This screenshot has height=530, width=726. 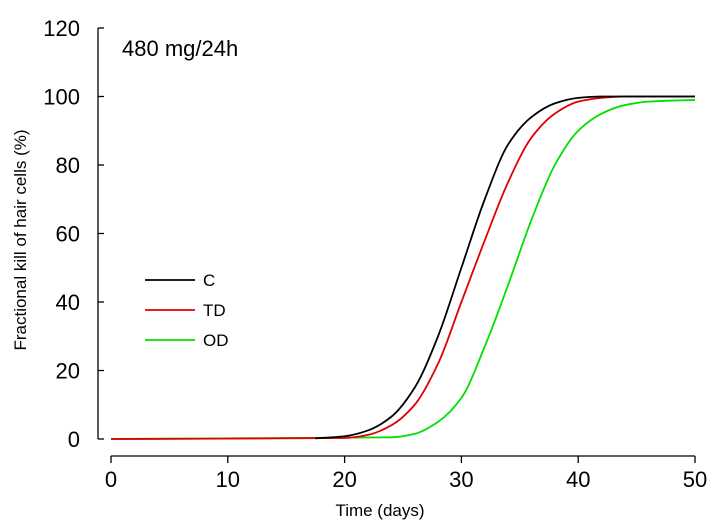 What do you see at coordinates (216, 340) in the screenshot?
I see `legend-label-od: OD` at bounding box center [216, 340].